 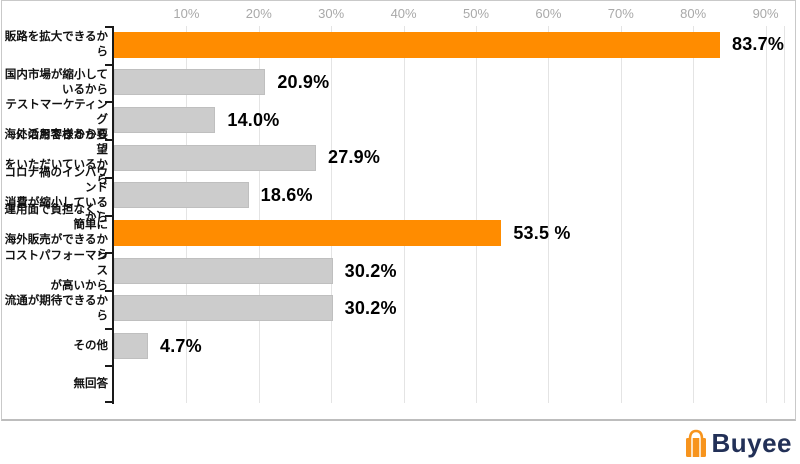 What do you see at coordinates (258, 13) in the screenshot?
I see `axis-tick-label: 20%` at bounding box center [258, 13].